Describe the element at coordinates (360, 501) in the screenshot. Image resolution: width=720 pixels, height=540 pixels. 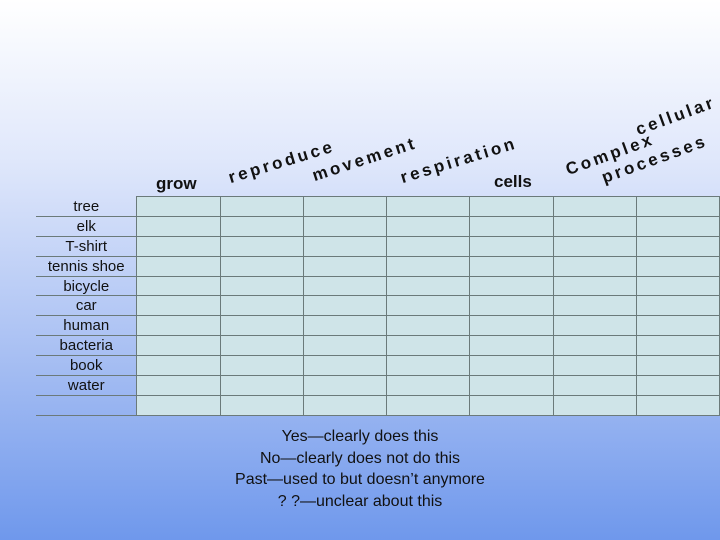
I see `legend-unclear: ? ?—unclear about this` at that location.